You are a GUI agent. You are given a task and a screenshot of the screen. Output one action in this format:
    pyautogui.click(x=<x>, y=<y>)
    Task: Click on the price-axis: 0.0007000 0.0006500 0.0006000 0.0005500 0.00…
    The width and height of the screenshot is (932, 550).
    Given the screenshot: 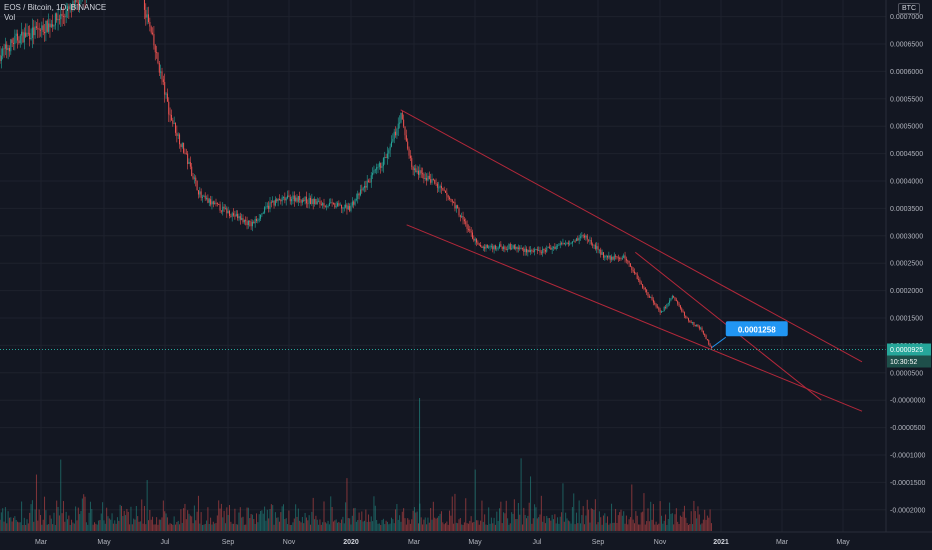 What is the action you would take?
    pyautogui.click(x=908, y=264)
    